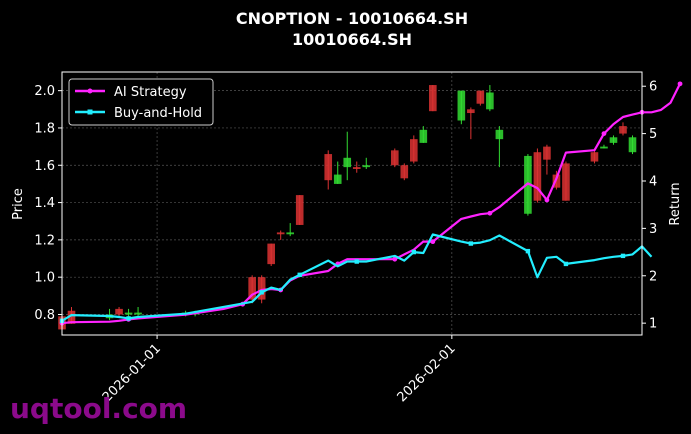  Describe the element at coordinates (44, 203) in the screenshot. I see `y-tick-label: 1.4` at that location.